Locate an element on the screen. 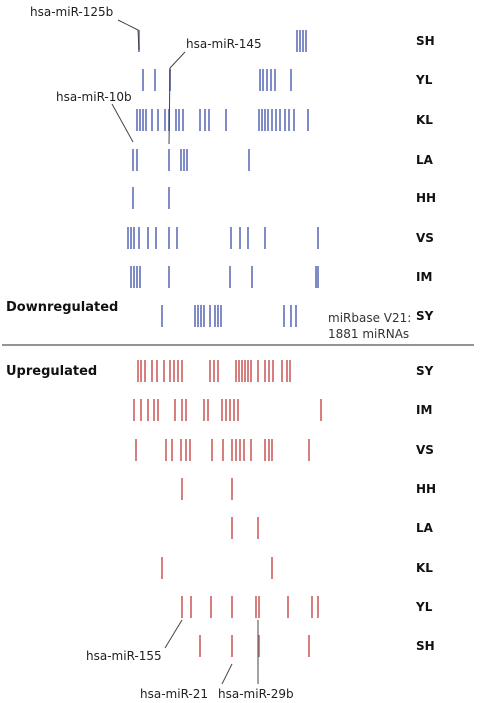 The width and height of the screenshot is (484, 703). leader-mir10b is located at coordinates (122, 123).